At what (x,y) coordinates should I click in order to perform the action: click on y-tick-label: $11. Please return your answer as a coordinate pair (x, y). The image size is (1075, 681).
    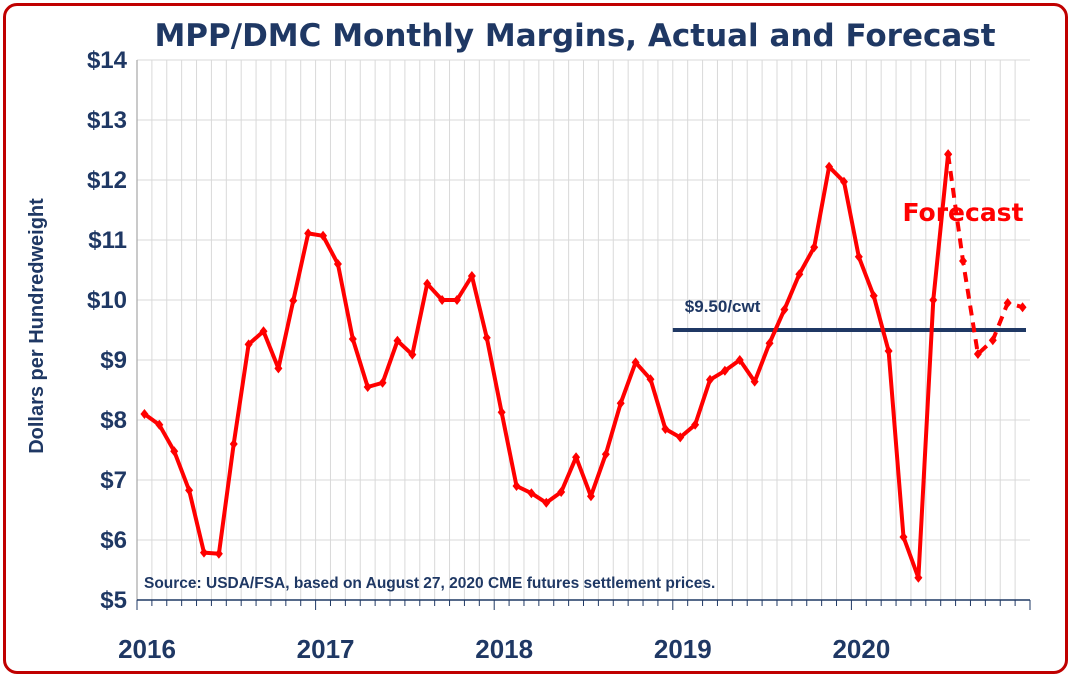
    Looking at the image, I should click on (107, 240).